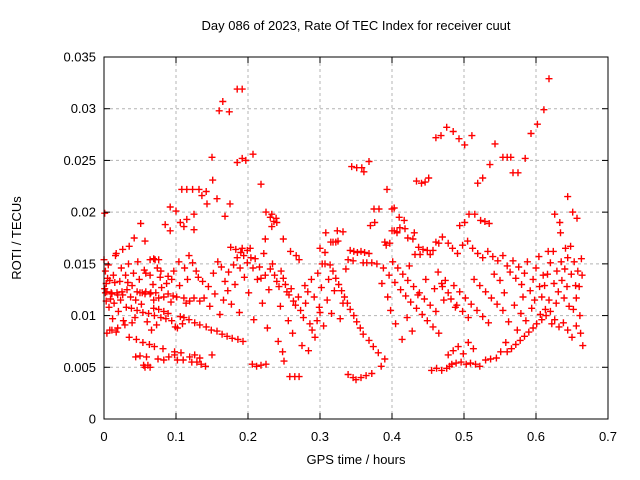  I want to click on y-tick-label: 0.035, so click(79, 57).